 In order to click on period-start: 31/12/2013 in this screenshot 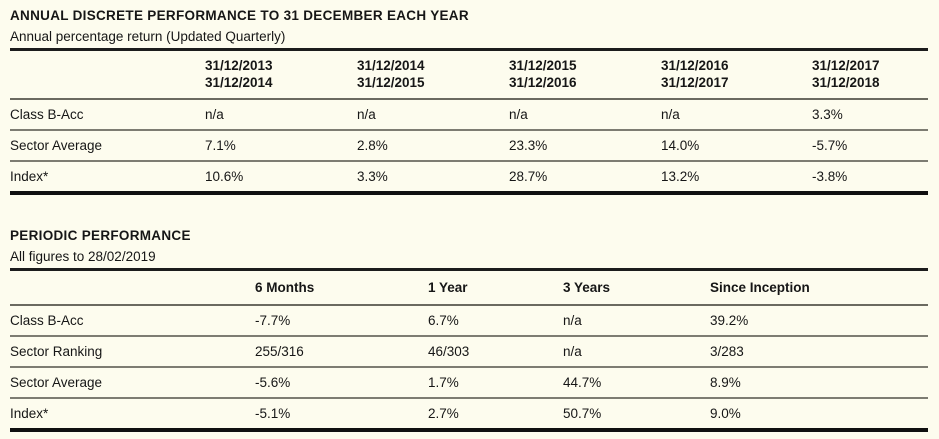, I will do `click(239, 65)`.